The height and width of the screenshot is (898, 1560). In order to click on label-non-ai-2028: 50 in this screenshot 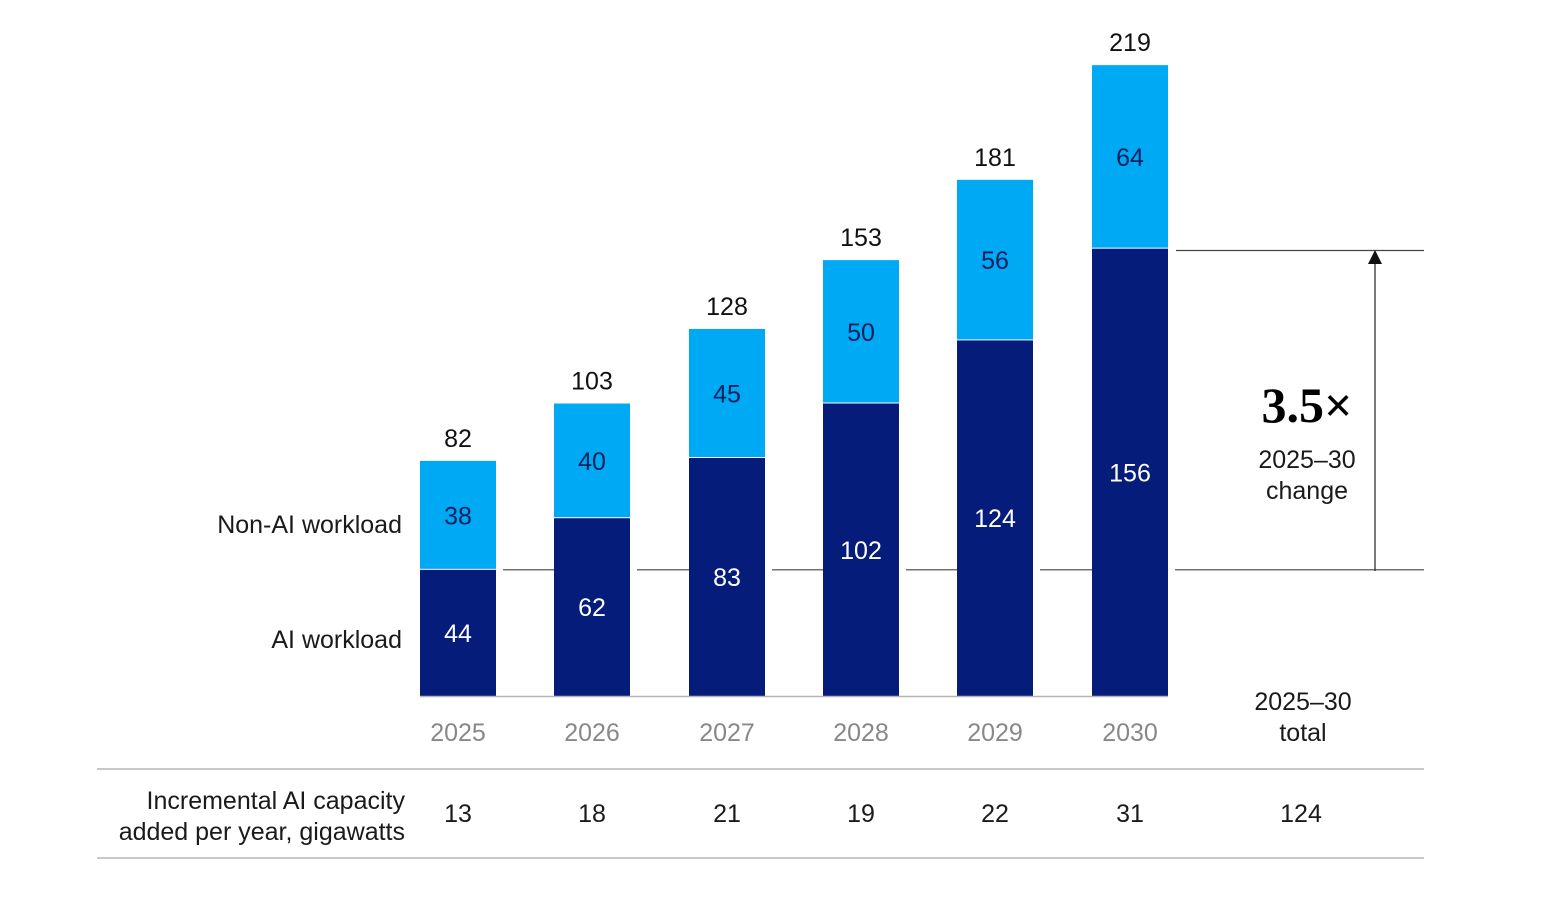, I will do `click(861, 333)`.